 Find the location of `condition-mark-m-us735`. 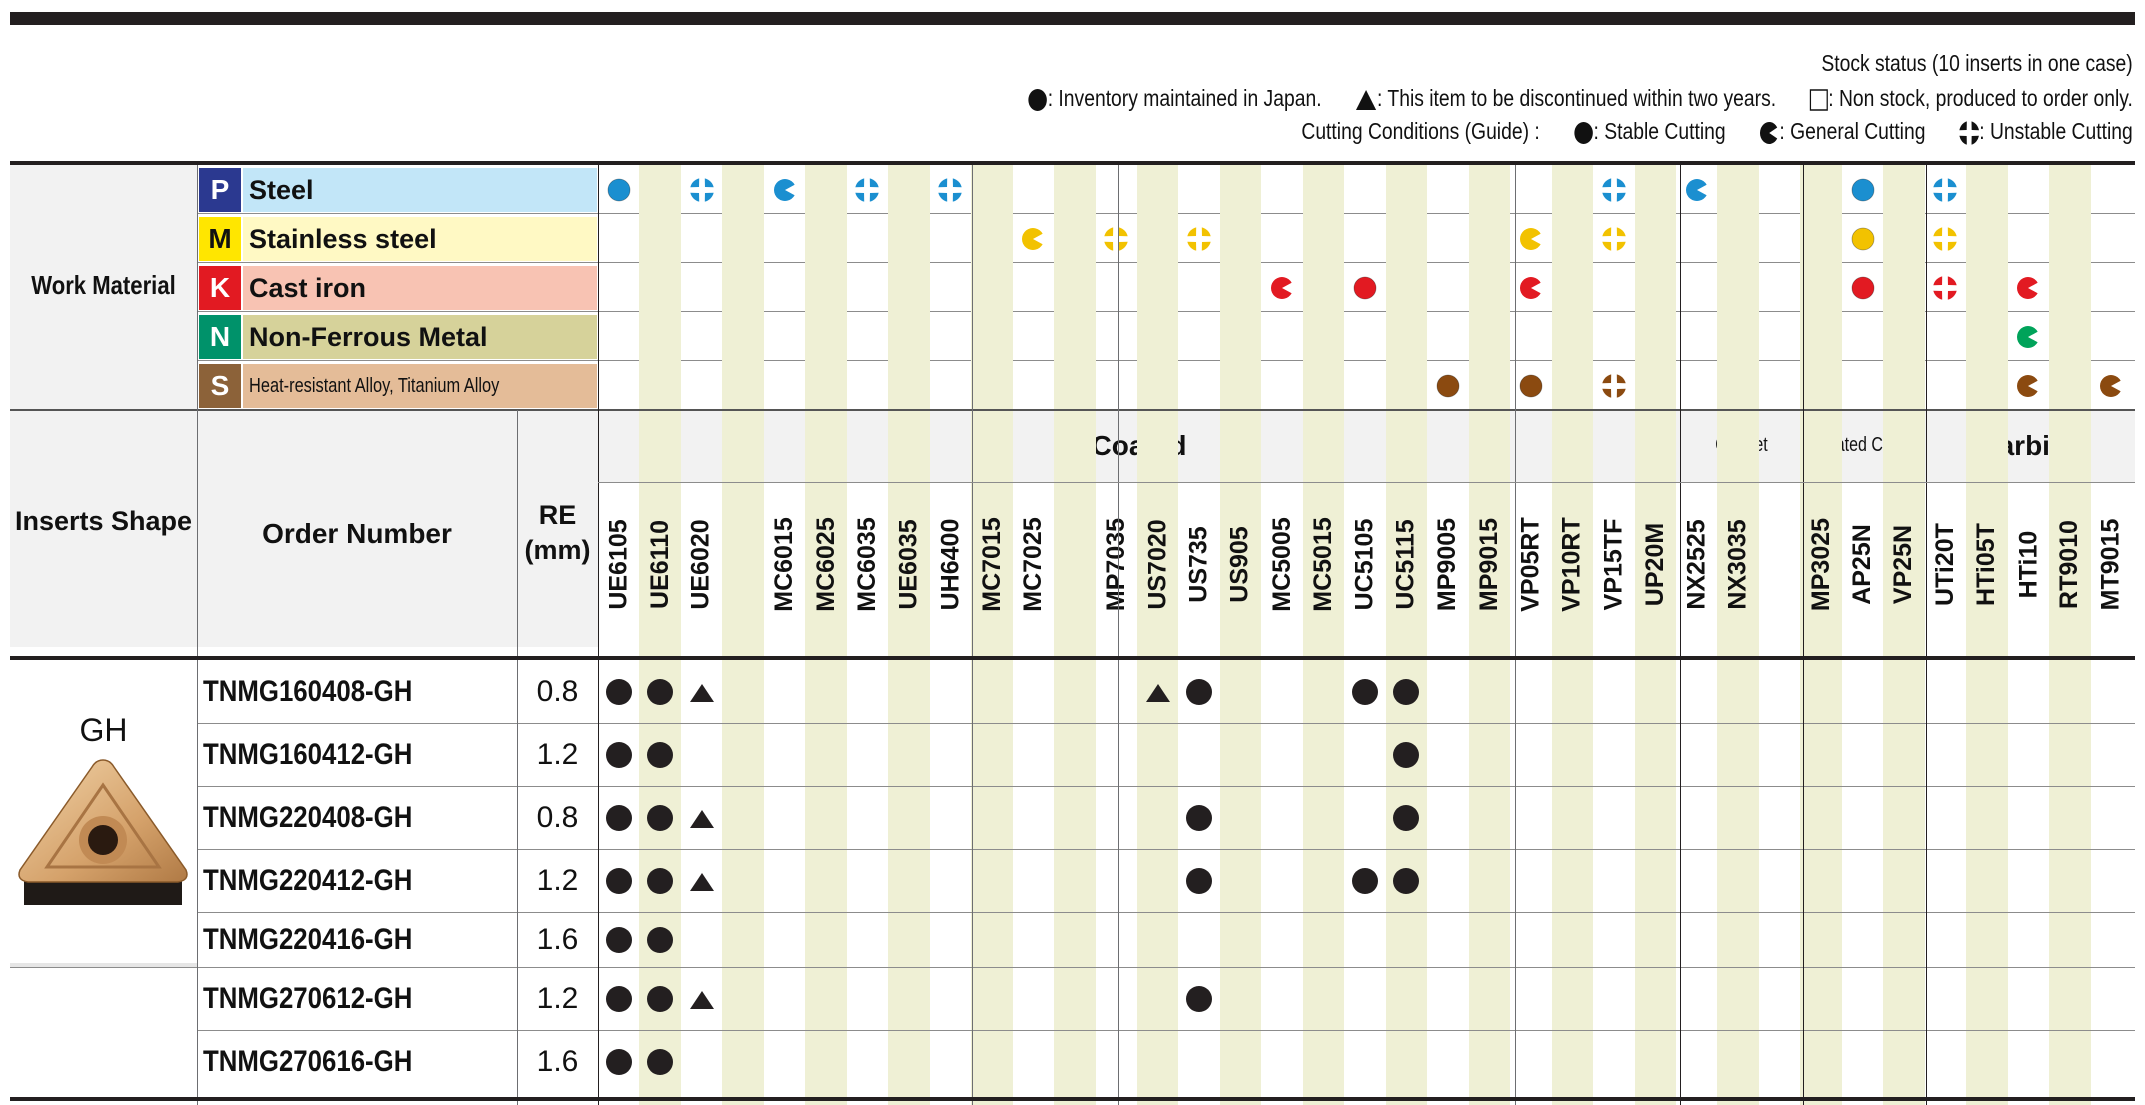

condition-mark-m-us735 is located at coordinates (1198, 238).